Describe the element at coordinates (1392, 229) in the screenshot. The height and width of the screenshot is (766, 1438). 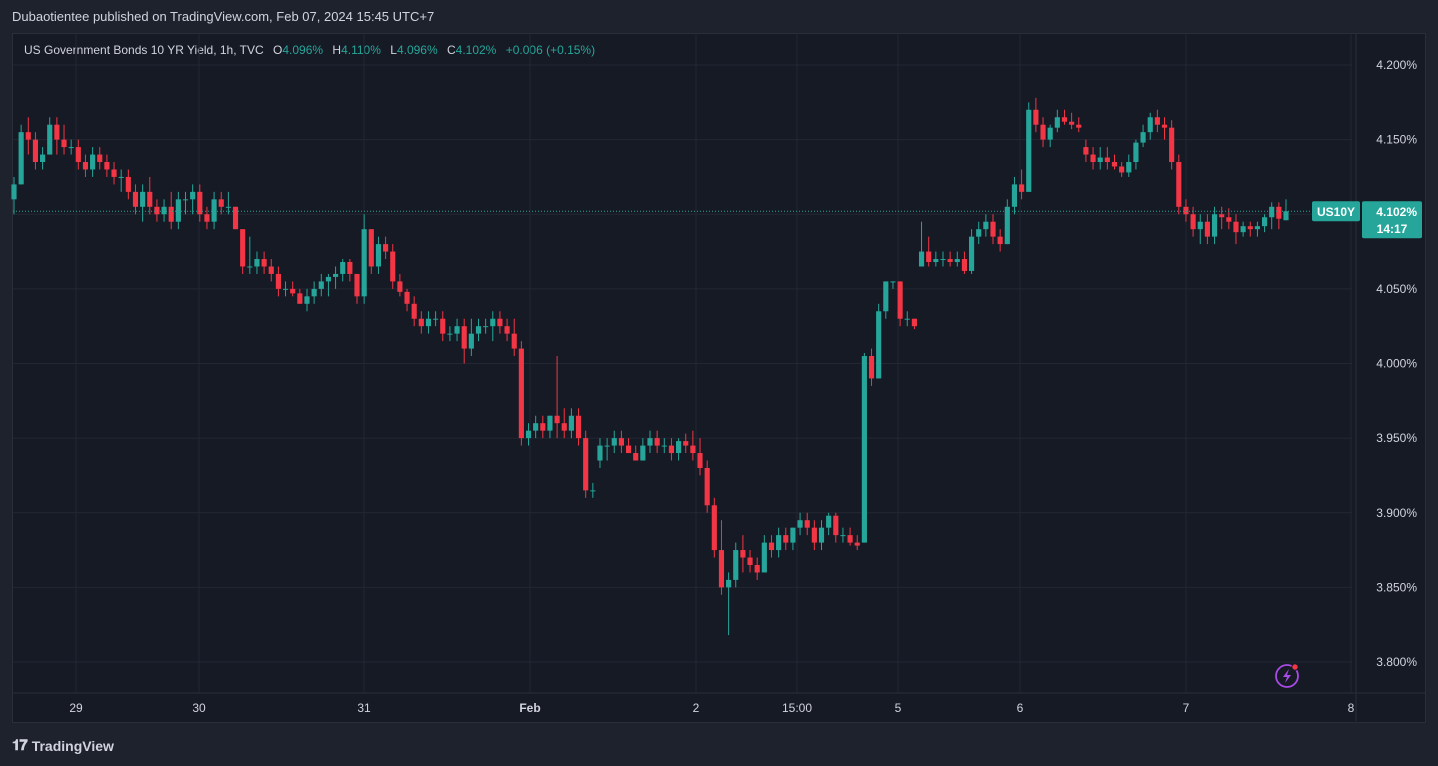
I see `price-badge-countdown: 14:17` at that location.